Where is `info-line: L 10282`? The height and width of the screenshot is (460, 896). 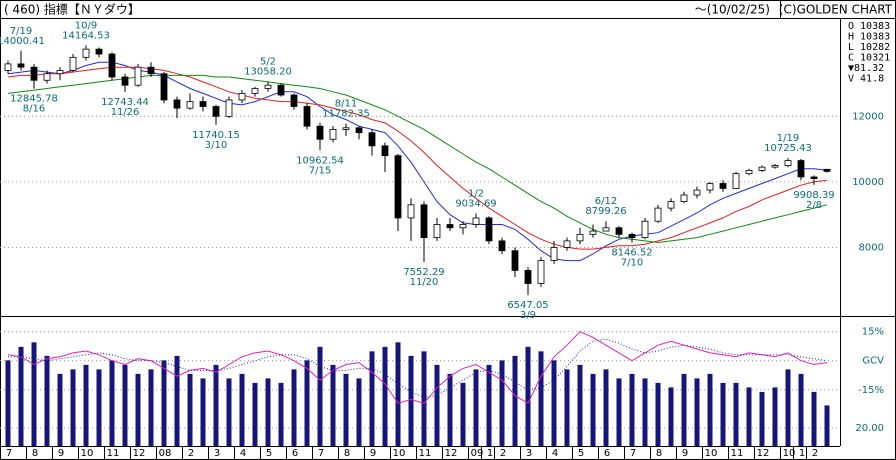
info-line: L 10282 is located at coordinates (869, 47).